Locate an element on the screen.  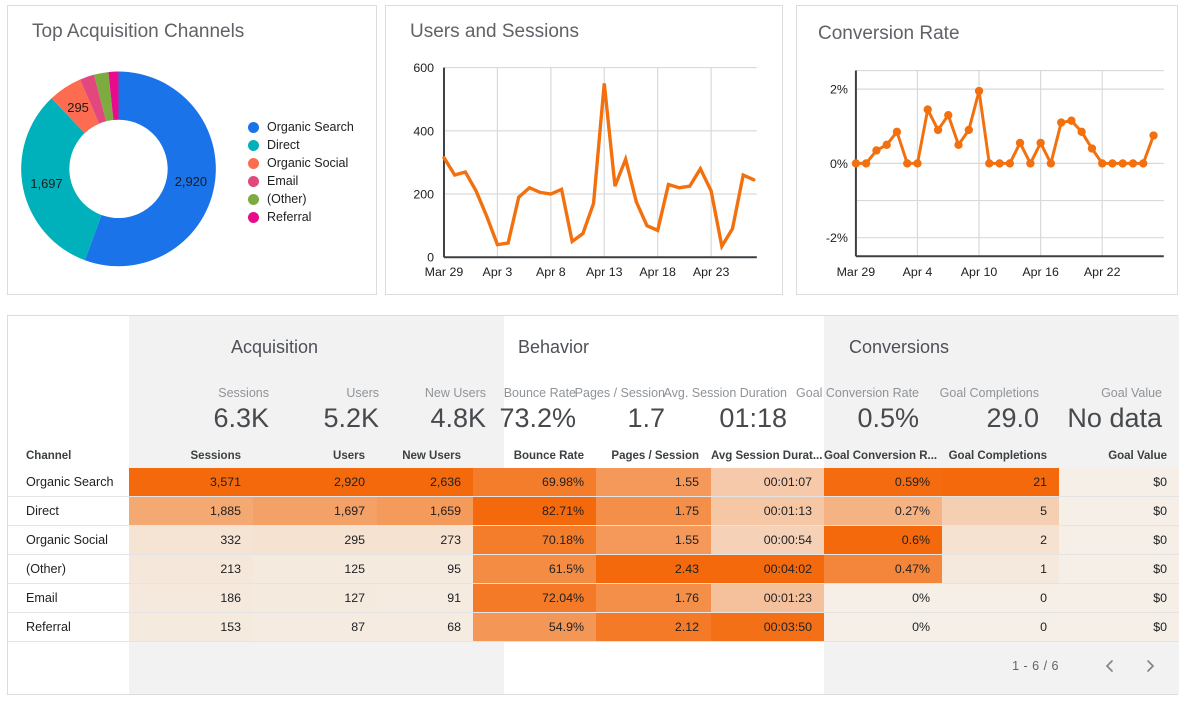
table-cell: 2 is located at coordinates (1000, 540).